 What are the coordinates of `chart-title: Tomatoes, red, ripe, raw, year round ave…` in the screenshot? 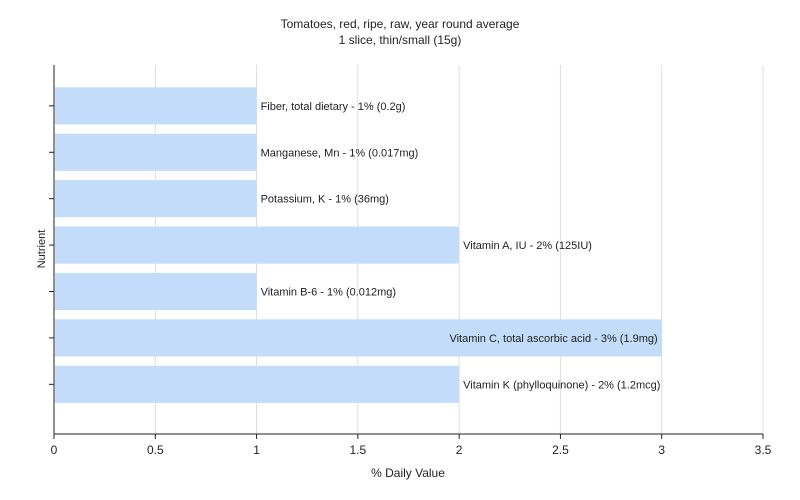 It's located at (400, 24).